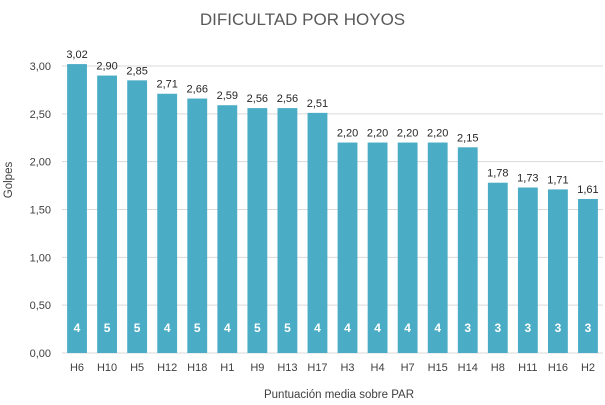 The width and height of the screenshot is (605, 405). Describe the element at coordinates (438, 368) in the screenshot. I see `x-tick-label: H15` at that location.